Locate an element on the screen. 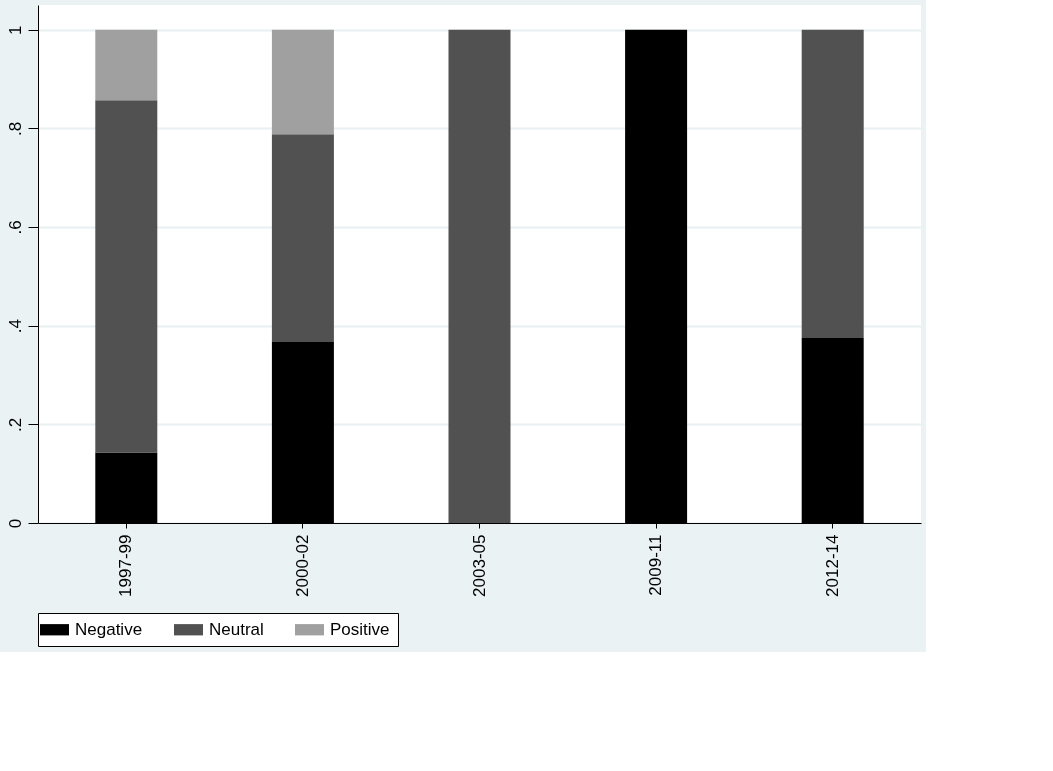  y-tick-label: .6 is located at coordinates (15, 227).